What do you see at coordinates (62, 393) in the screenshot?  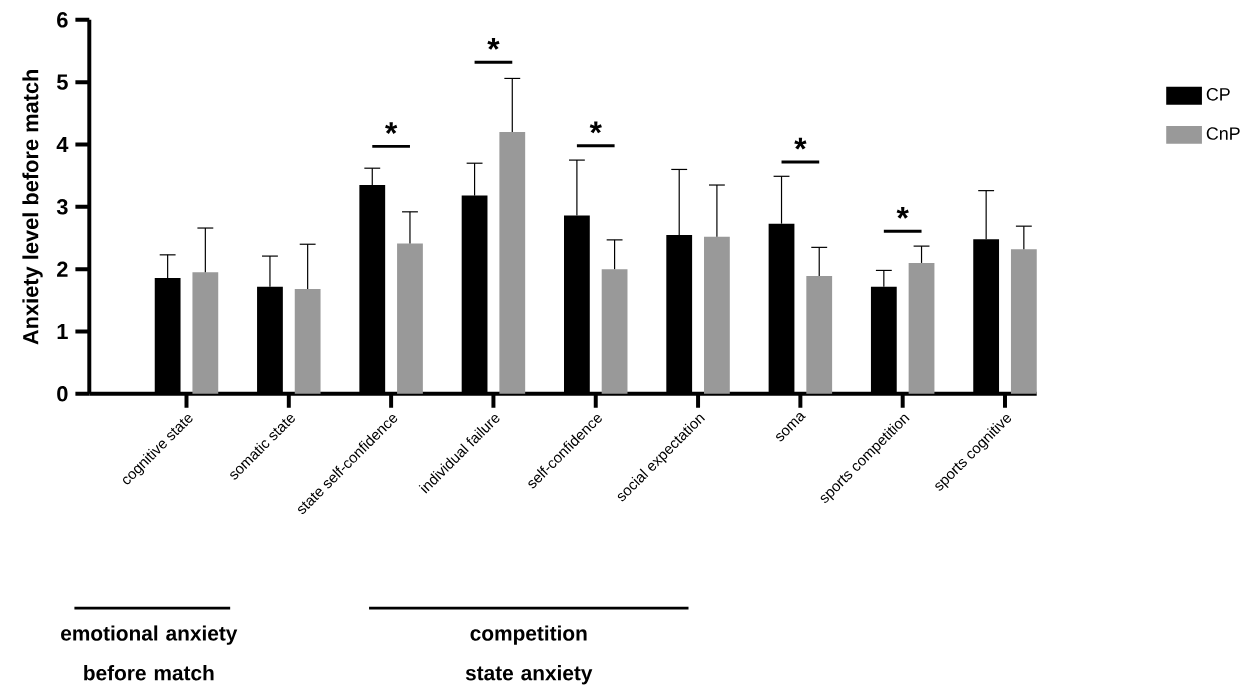 I see `y-tick-label: 0` at bounding box center [62, 393].